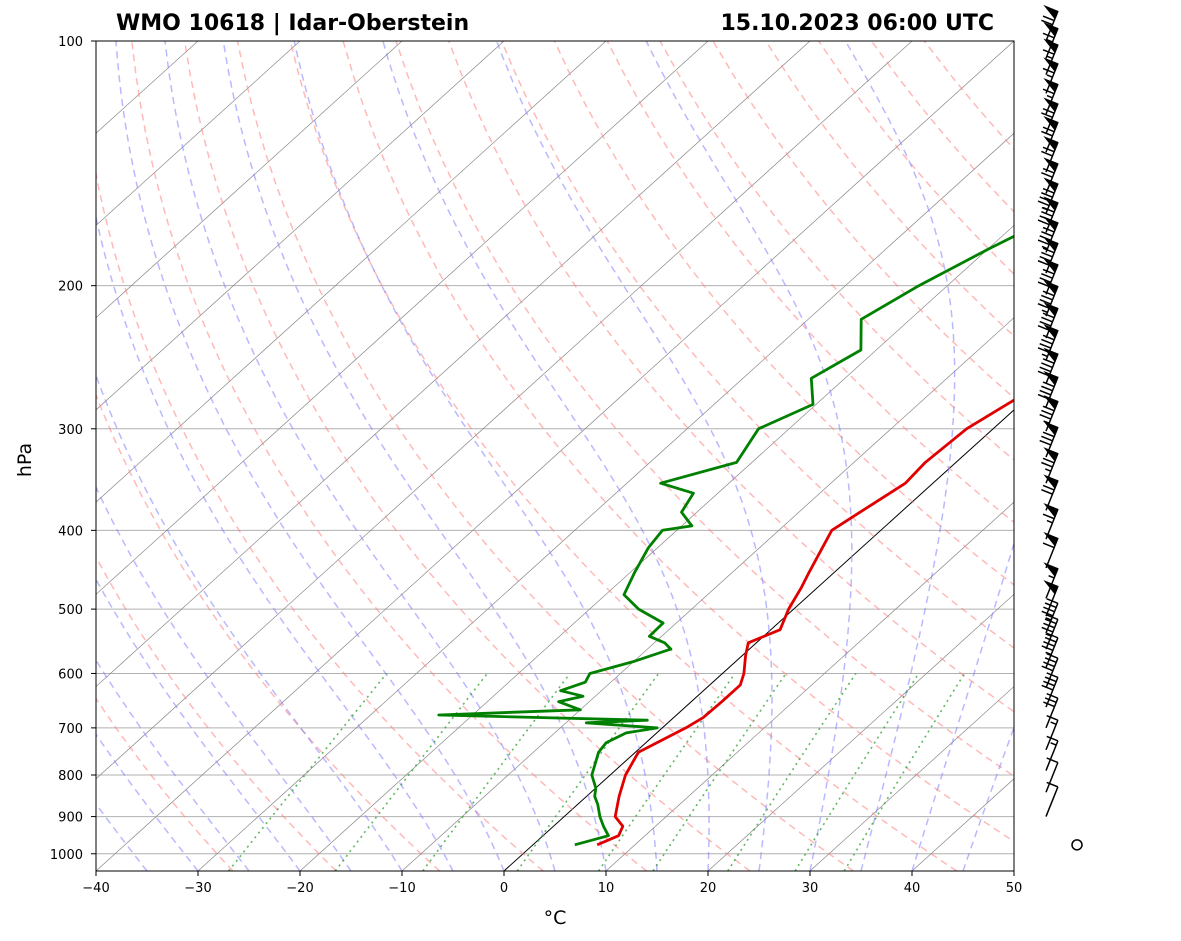 The width and height of the screenshot is (1181, 941). What do you see at coordinates (1077, 845) in the screenshot?
I see `calm-circle` at bounding box center [1077, 845].